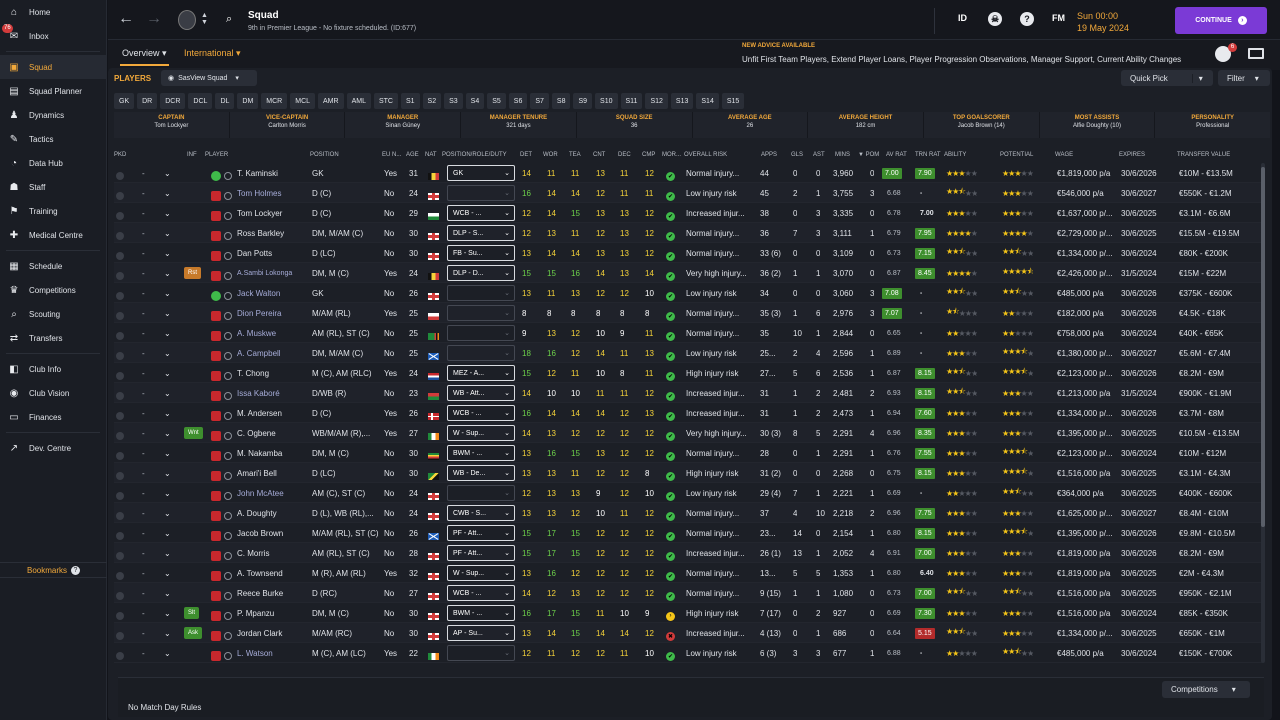 The image size is (1280, 720). Describe the element at coordinates (955, 155) in the screenshot. I see `col-ability: ABILITY` at that location.